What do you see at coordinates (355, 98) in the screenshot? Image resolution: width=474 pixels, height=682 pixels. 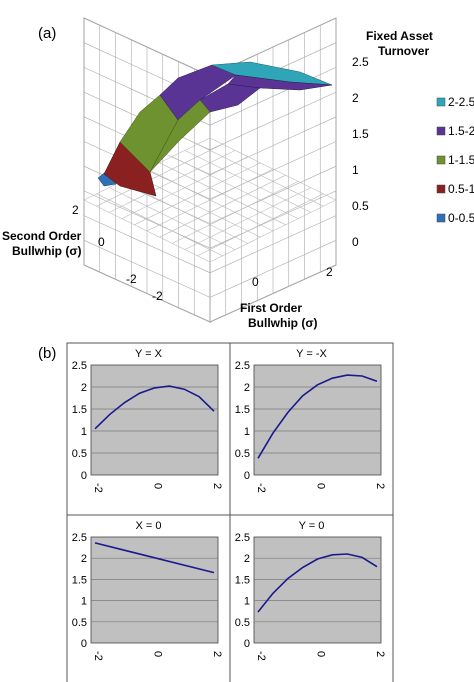 I see `z-tick-label: 2` at bounding box center [355, 98].